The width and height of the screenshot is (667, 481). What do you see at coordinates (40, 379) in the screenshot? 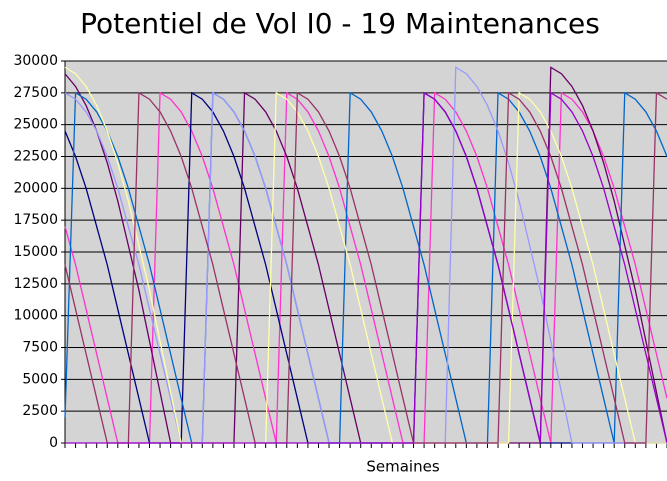
I see `y-tick-label: 5000` at bounding box center [40, 379].